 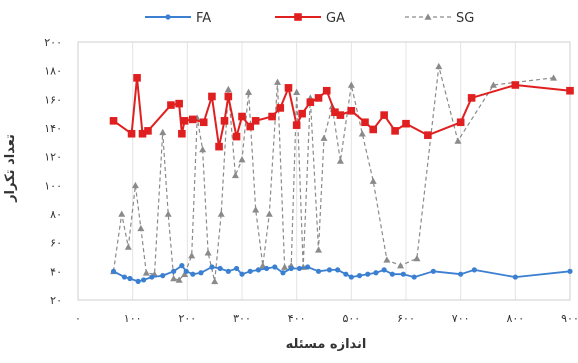 What do you see at coordinates (53, 185) in the screenshot?
I see `y-tick-label: ۱۰۰` at bounding box center [53, 185].